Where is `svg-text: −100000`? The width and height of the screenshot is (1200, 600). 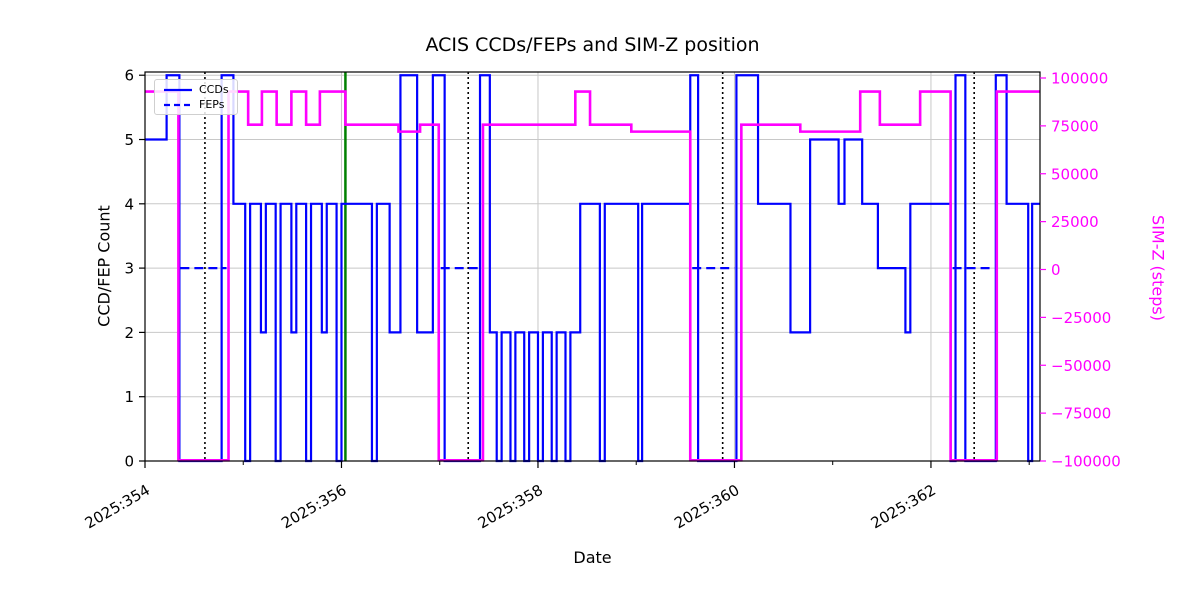 svg-text: −100000 is located at coordinates (1086, 462).